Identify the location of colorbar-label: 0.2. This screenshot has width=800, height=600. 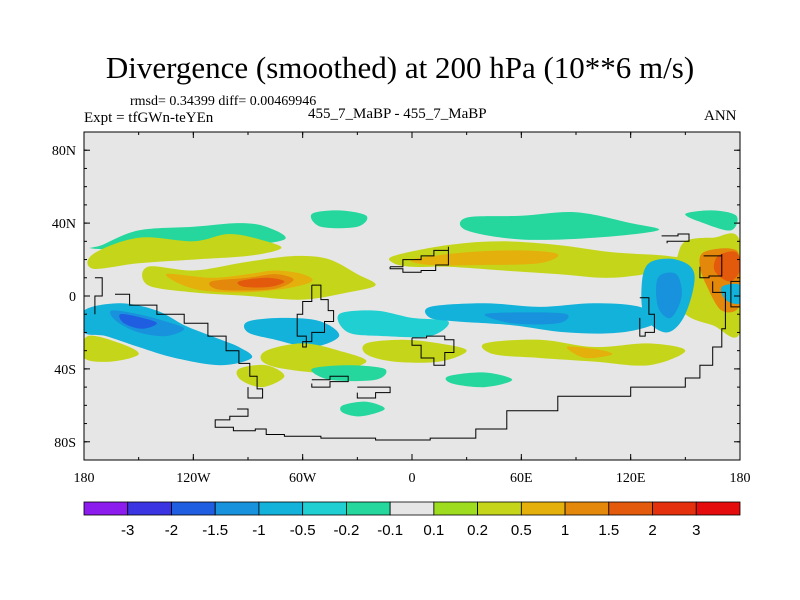
(477, 530).